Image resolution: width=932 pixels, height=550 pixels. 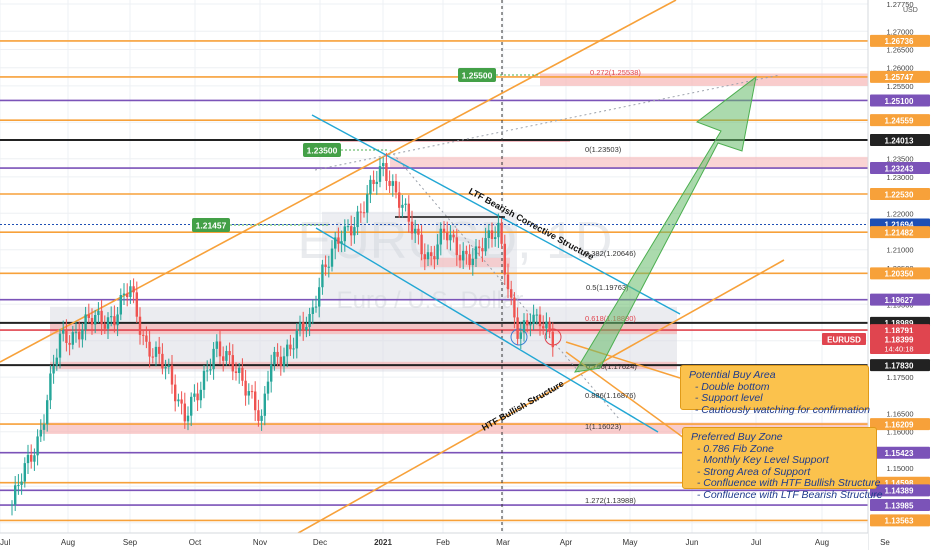 I want to click on countdown: 14:40:18, so click(x=898, y=349).